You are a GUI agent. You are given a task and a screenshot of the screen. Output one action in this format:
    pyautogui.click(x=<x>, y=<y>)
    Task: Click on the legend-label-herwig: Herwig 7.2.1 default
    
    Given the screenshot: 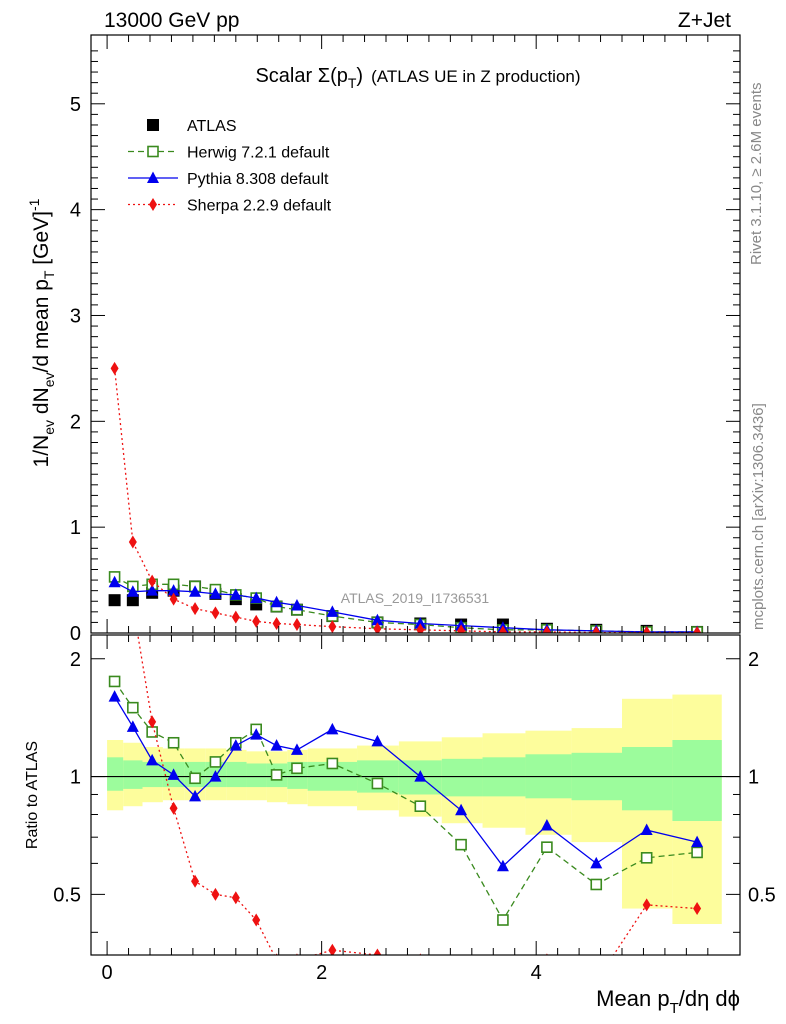 What is the action you would take?
    pyautogui.click(x=258, y=153)
    